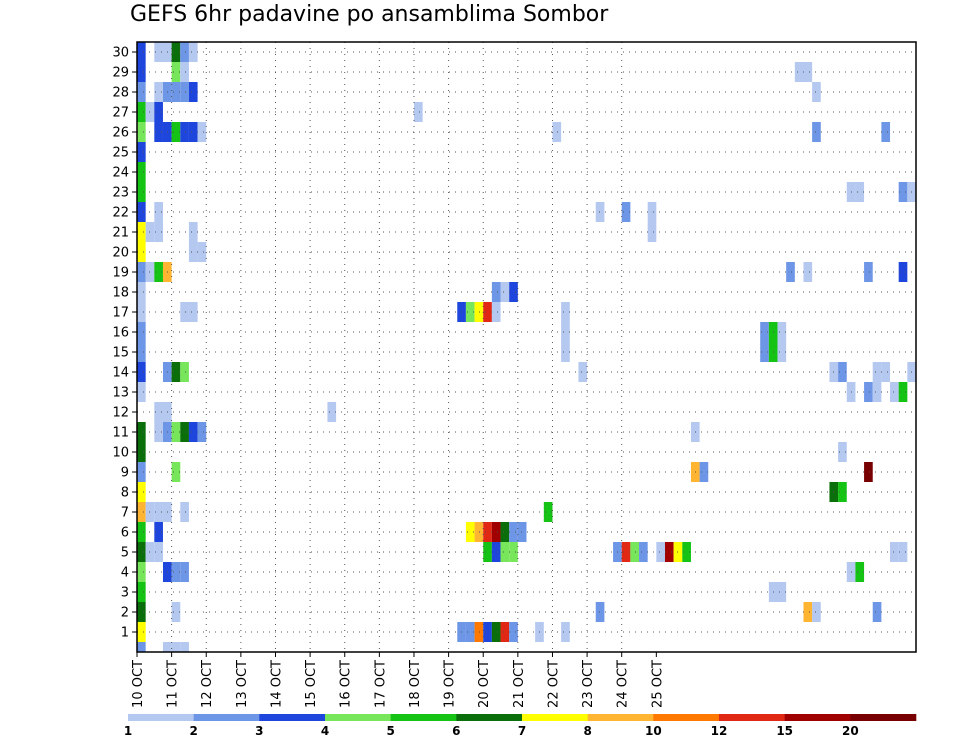  I want to click on x-tick-label: 25 OCT, so click(657, 684).